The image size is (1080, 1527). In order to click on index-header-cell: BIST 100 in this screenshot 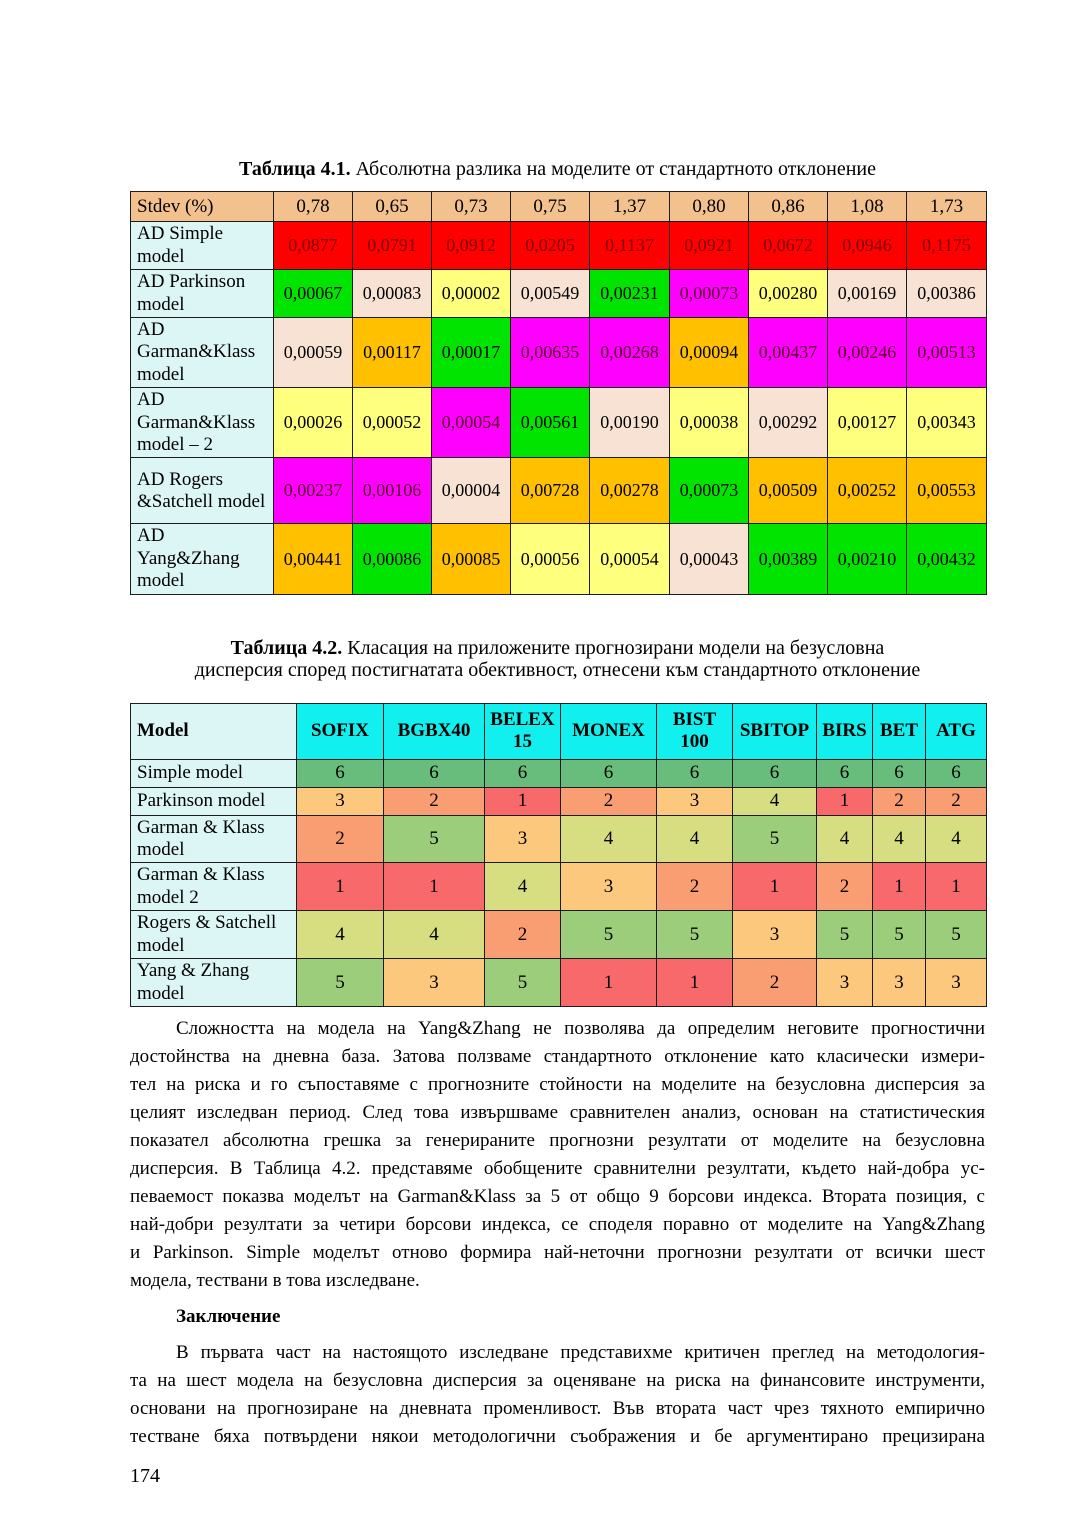, I will do `click(694, 731)`.